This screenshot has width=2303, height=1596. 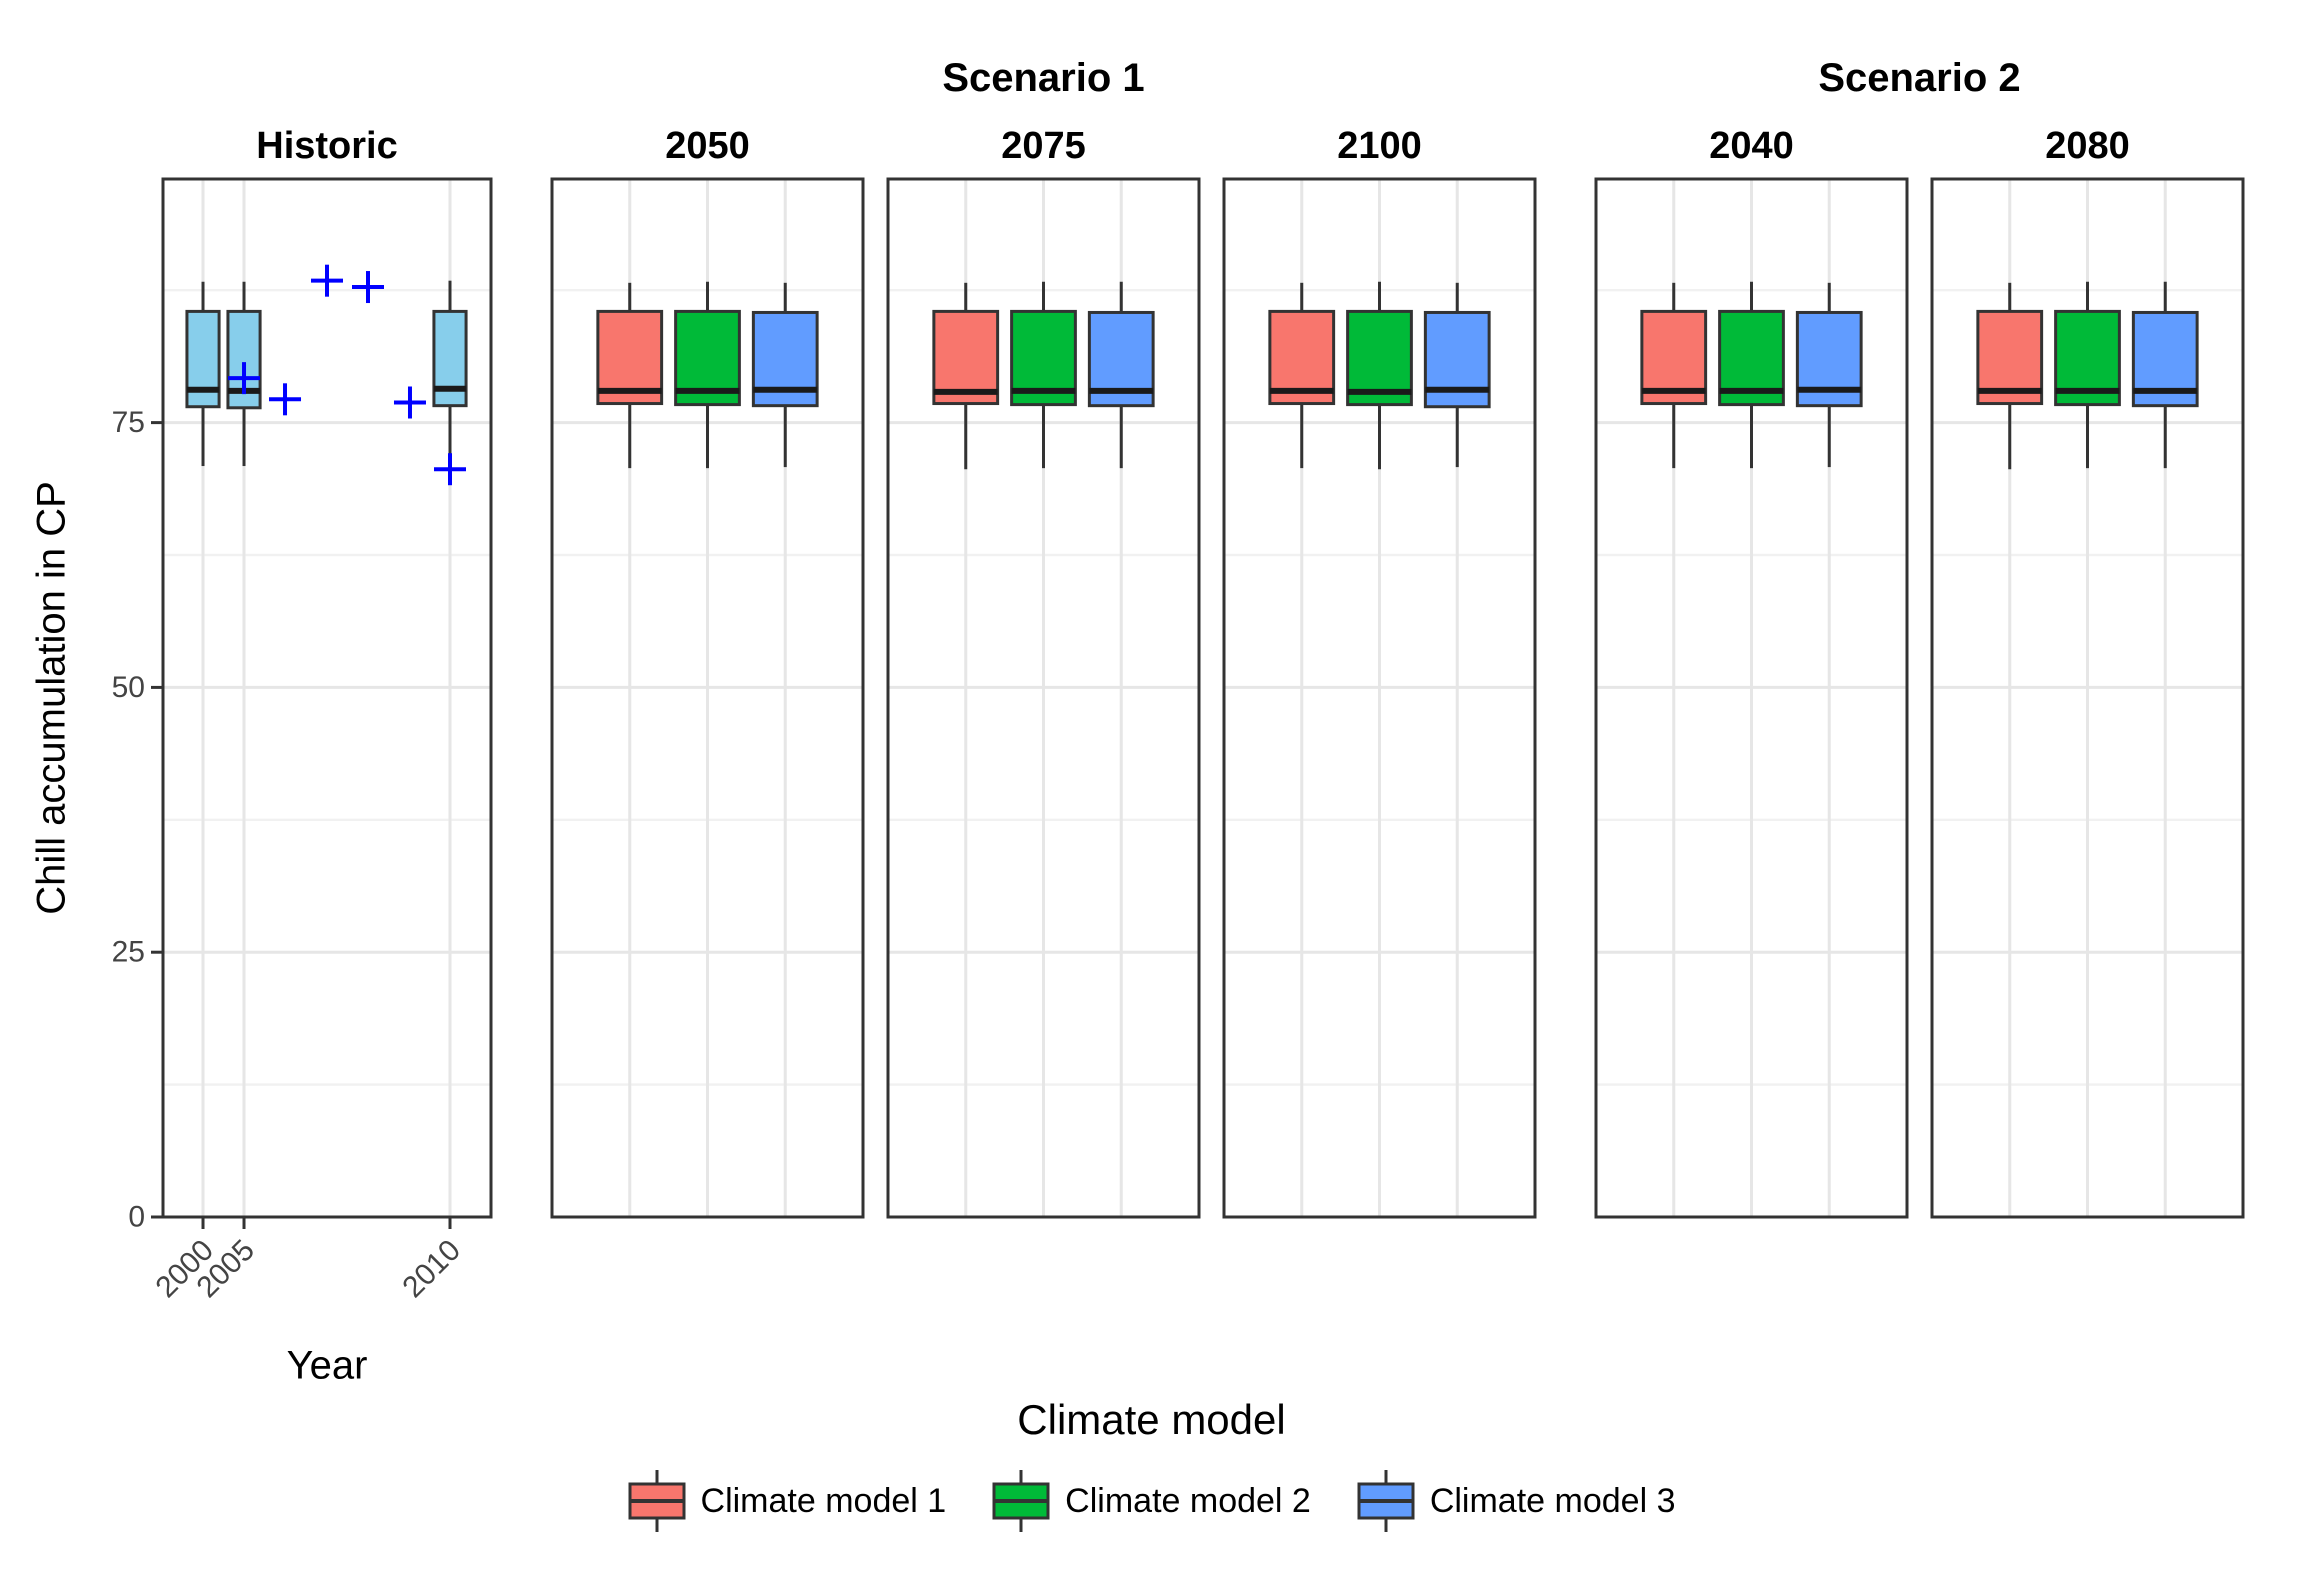 I want to click on x-tick-label: 2010, so click(x=431, y=1269).